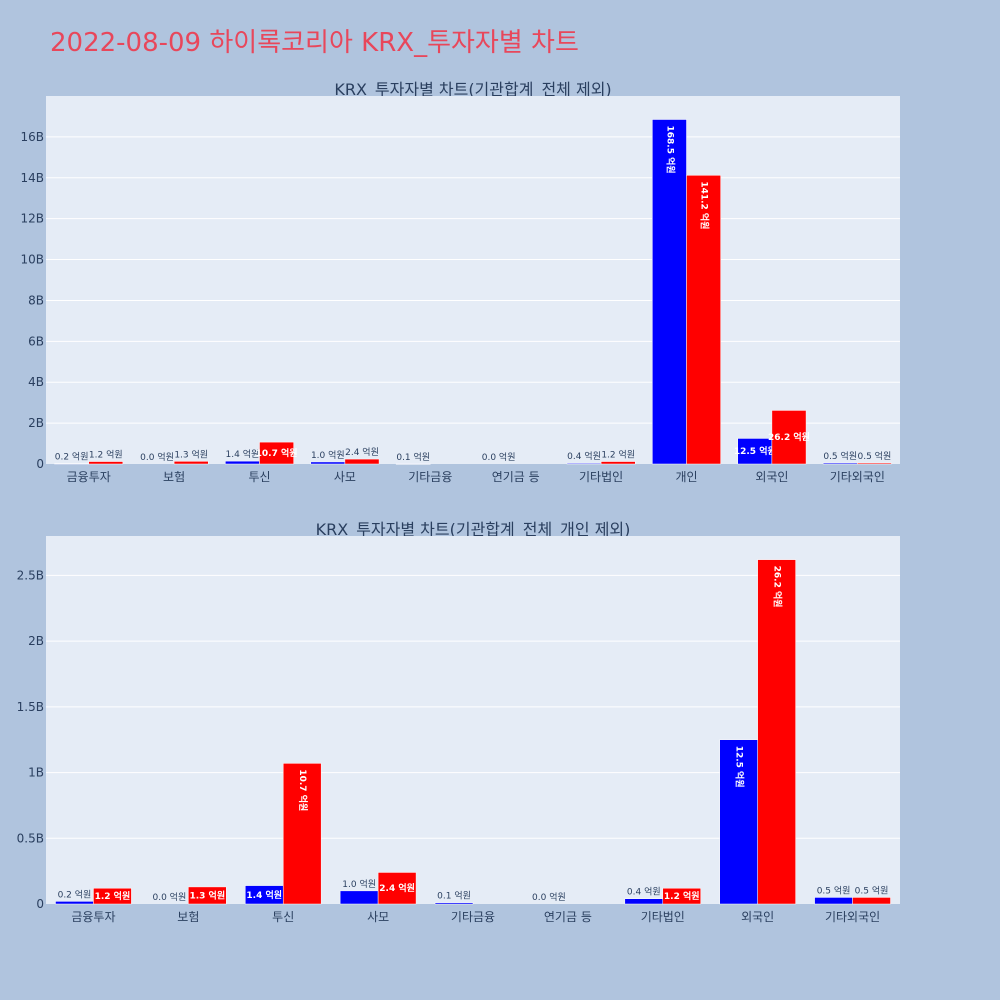  I want to click on y-tick-label: 2.5B, so click(30, 575).